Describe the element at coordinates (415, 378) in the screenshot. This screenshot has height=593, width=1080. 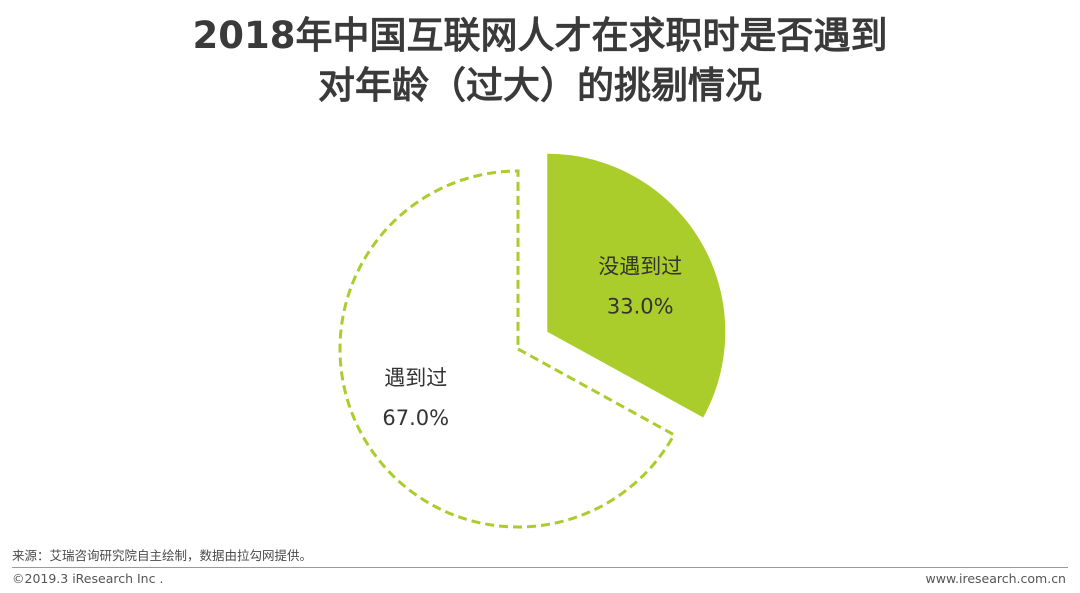
I see `slice-label-1: 遇到过` at that location.